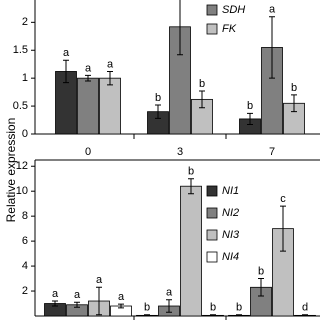 This screenshot has height=320, width=320. I want to click on legend-label: NI4, so click(230, 257).